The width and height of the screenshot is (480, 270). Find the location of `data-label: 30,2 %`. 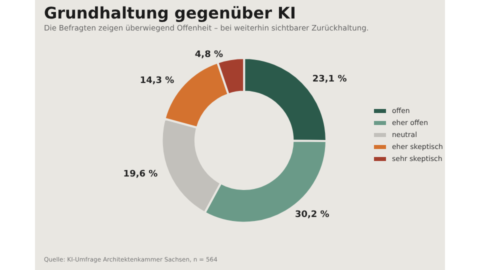

data-label: 30,2 % is located at coordinates (312, 215).